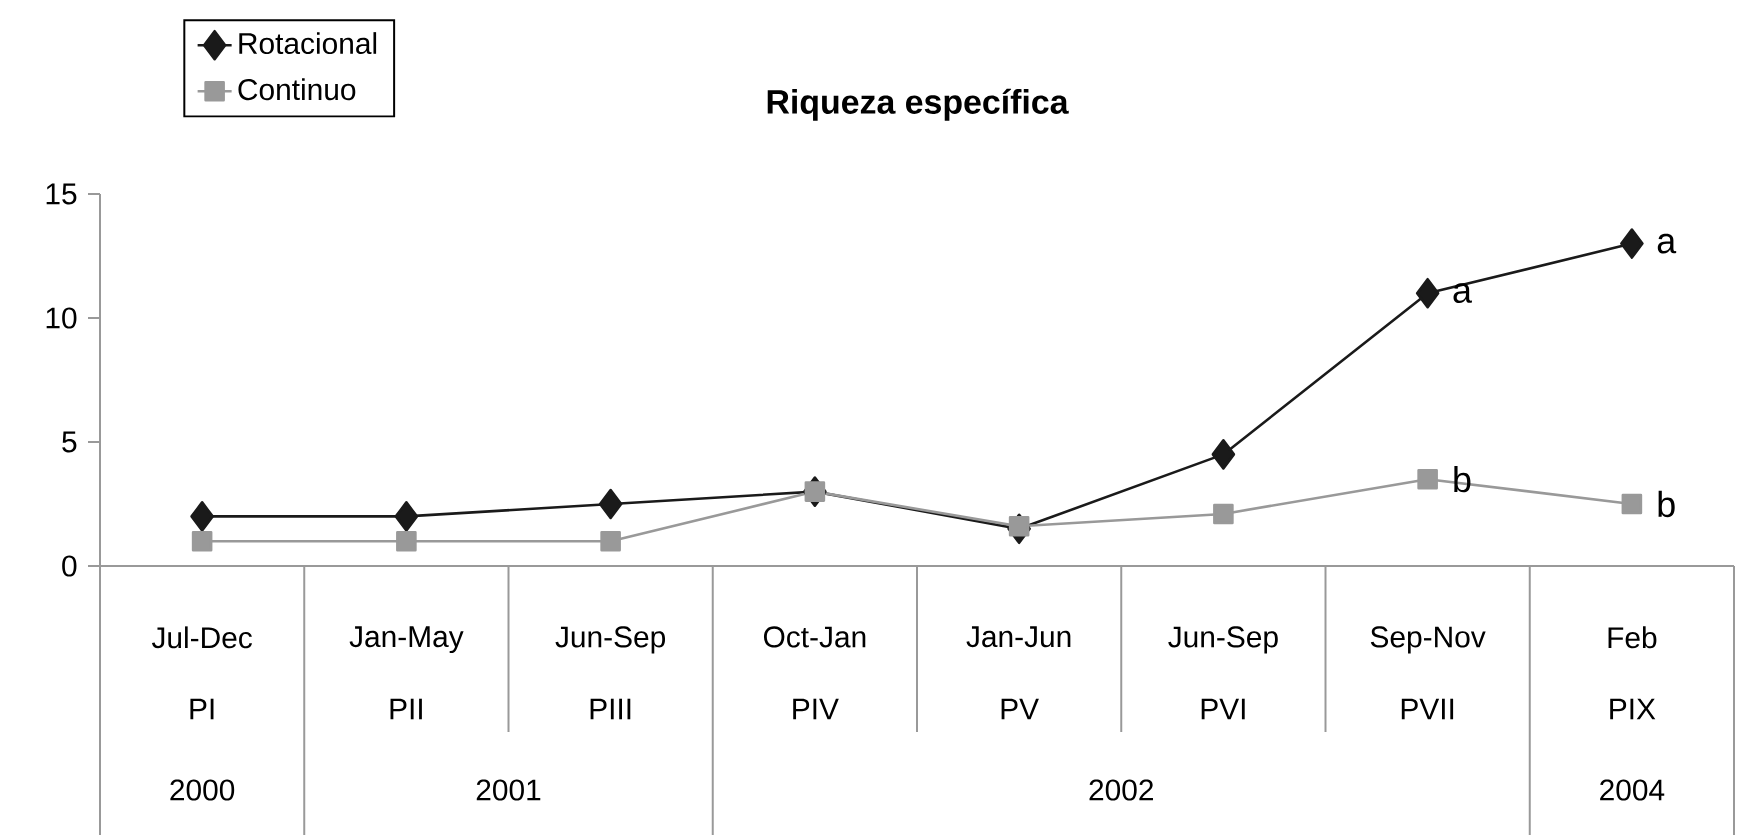 The width and height of the screenshot is (1754, 835). Describe the element at coordinates (1428, 640) in the screenshot. I see `x-tick-label: Sep-Nov` at that location.